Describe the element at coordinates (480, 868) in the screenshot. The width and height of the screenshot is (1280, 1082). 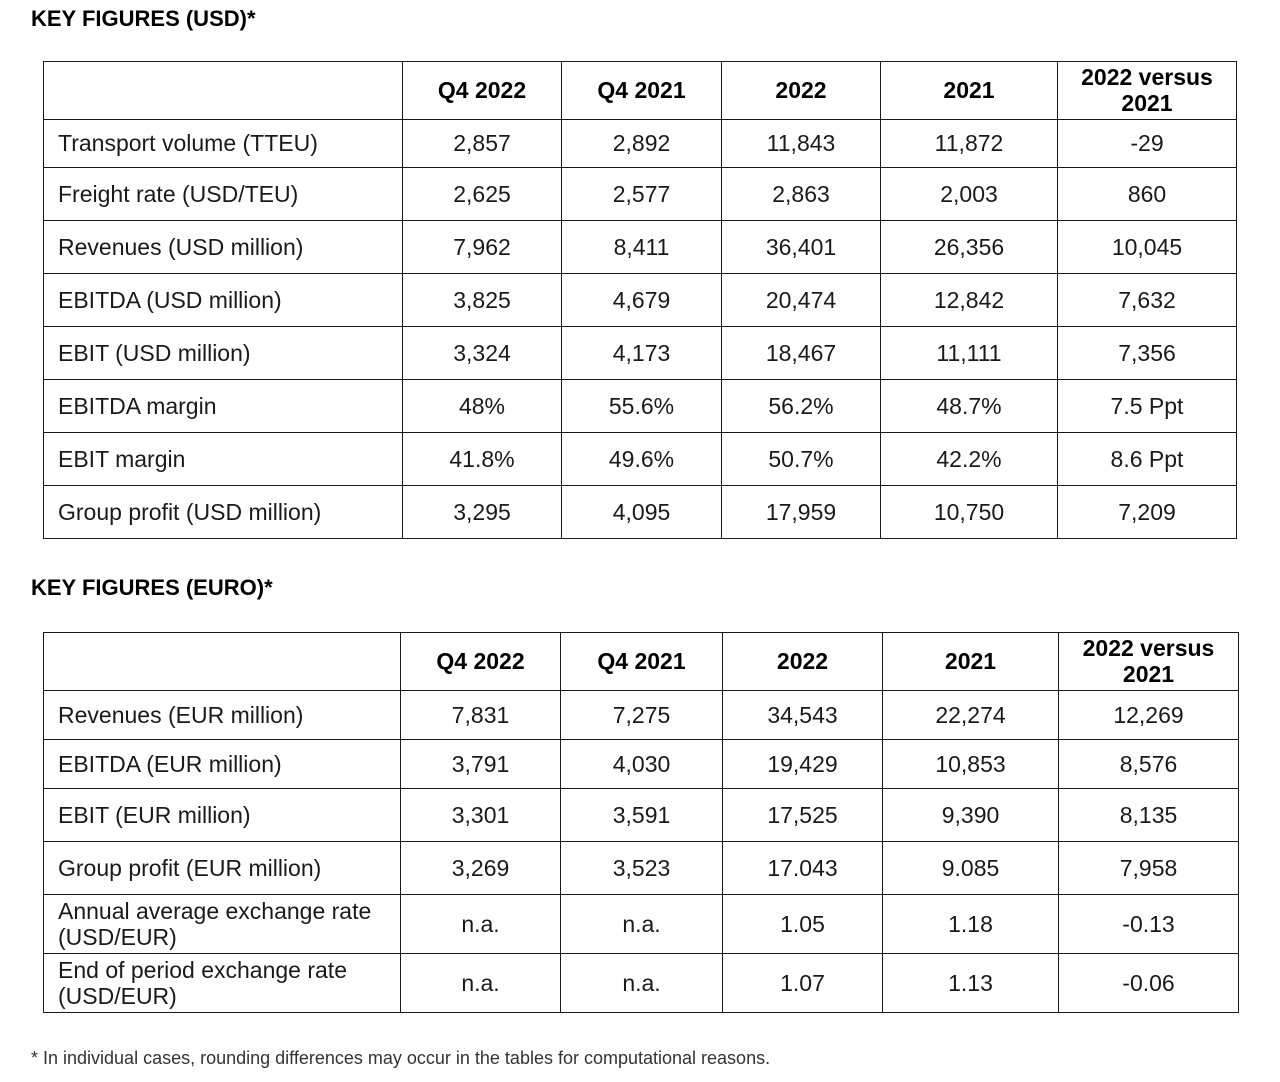
I see `table-cell: 3,269` at that location.